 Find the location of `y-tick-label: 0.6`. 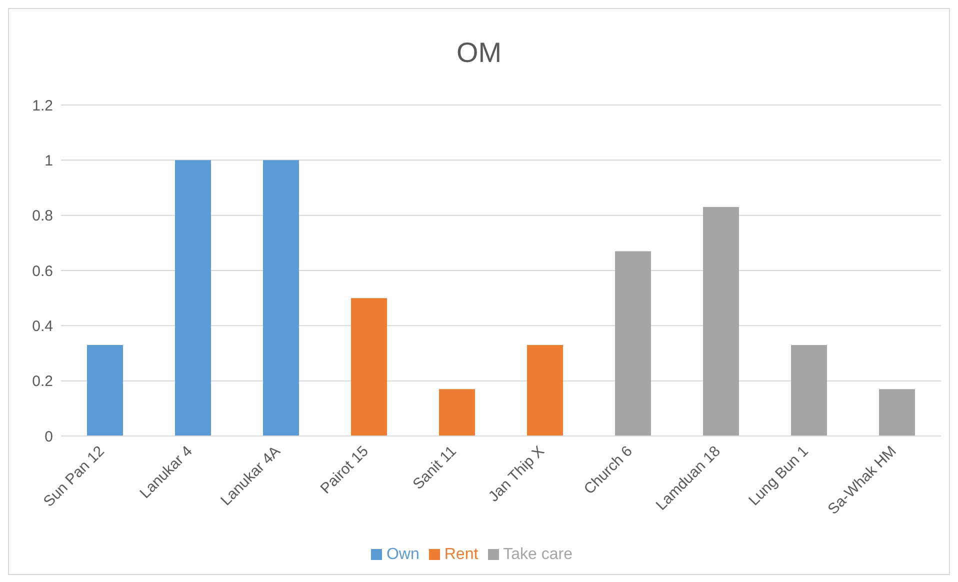

y-tick-label: 0.6 is located at coordinates (42, 271).